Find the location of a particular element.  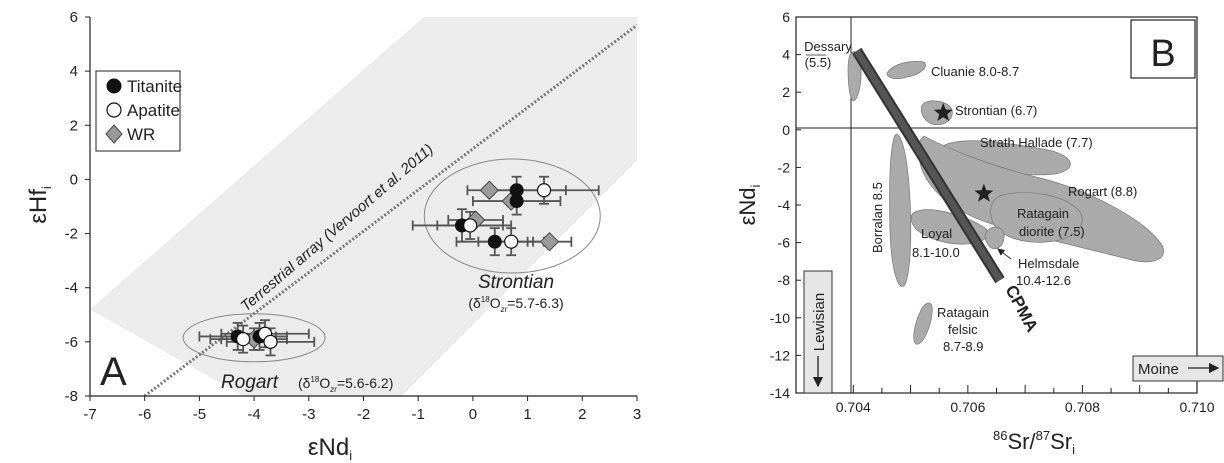

label-cluanie: Cluanie 8.0-8.7 is located at coordinates (975, 71).